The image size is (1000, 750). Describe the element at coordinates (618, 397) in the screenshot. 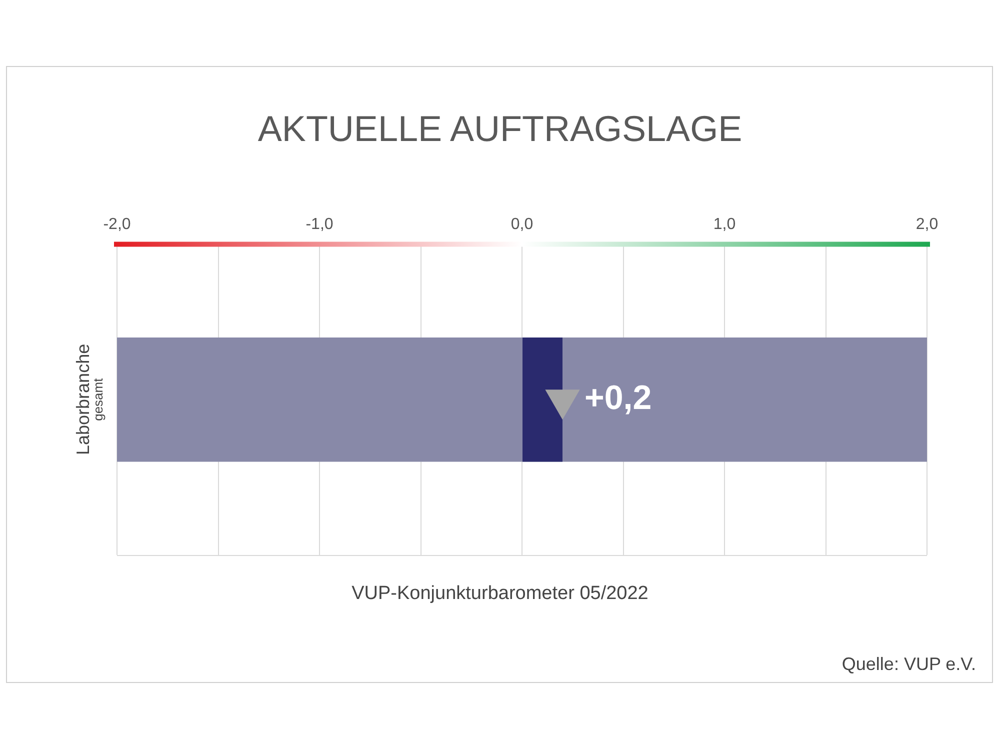

I see `data-label: +0,2` at that location.